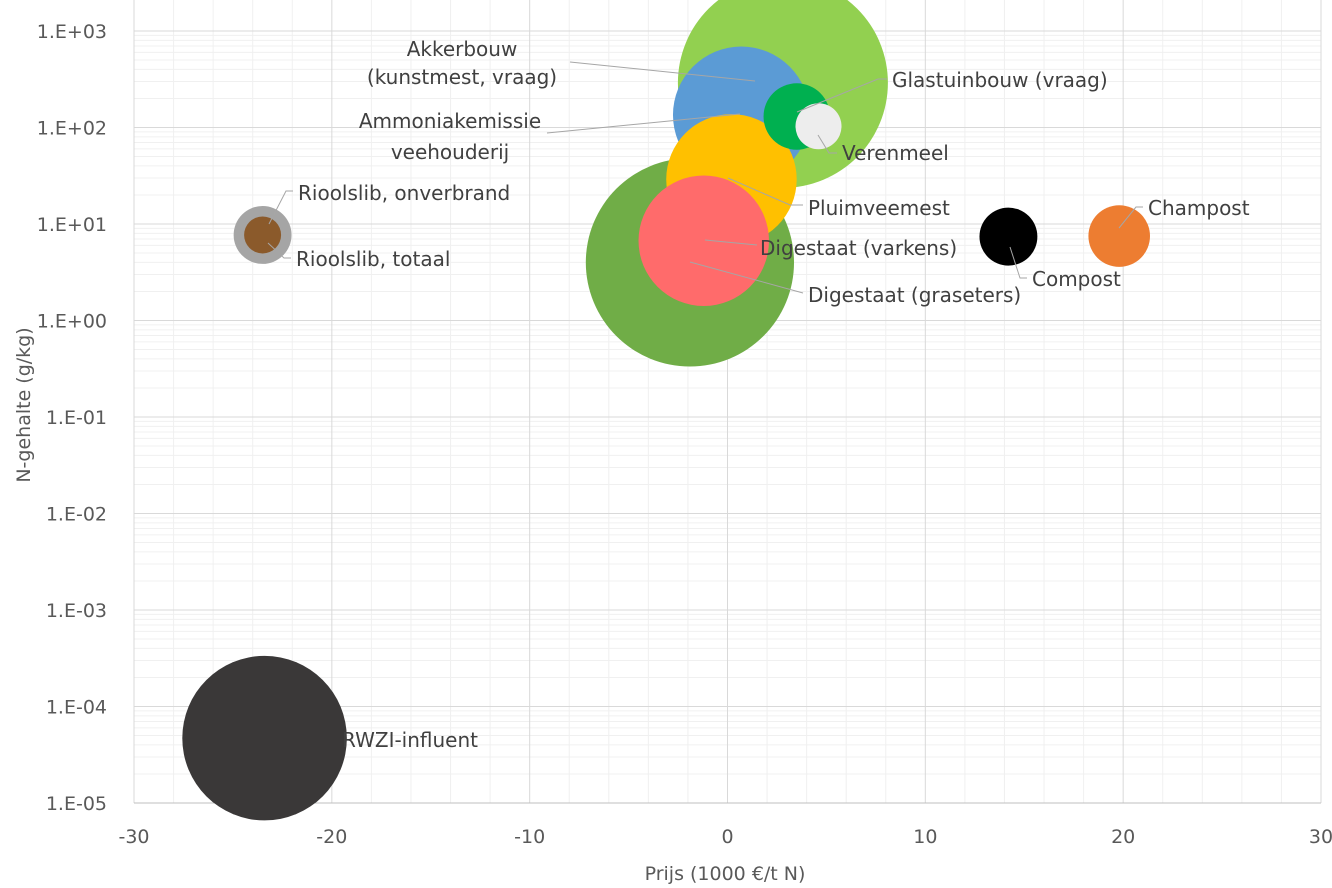 The height and width of the screenshot is (888, 1332). Describe the element at coordinates (450, 152) in the screenshot. I see `data-label: veehouderij` at that location.